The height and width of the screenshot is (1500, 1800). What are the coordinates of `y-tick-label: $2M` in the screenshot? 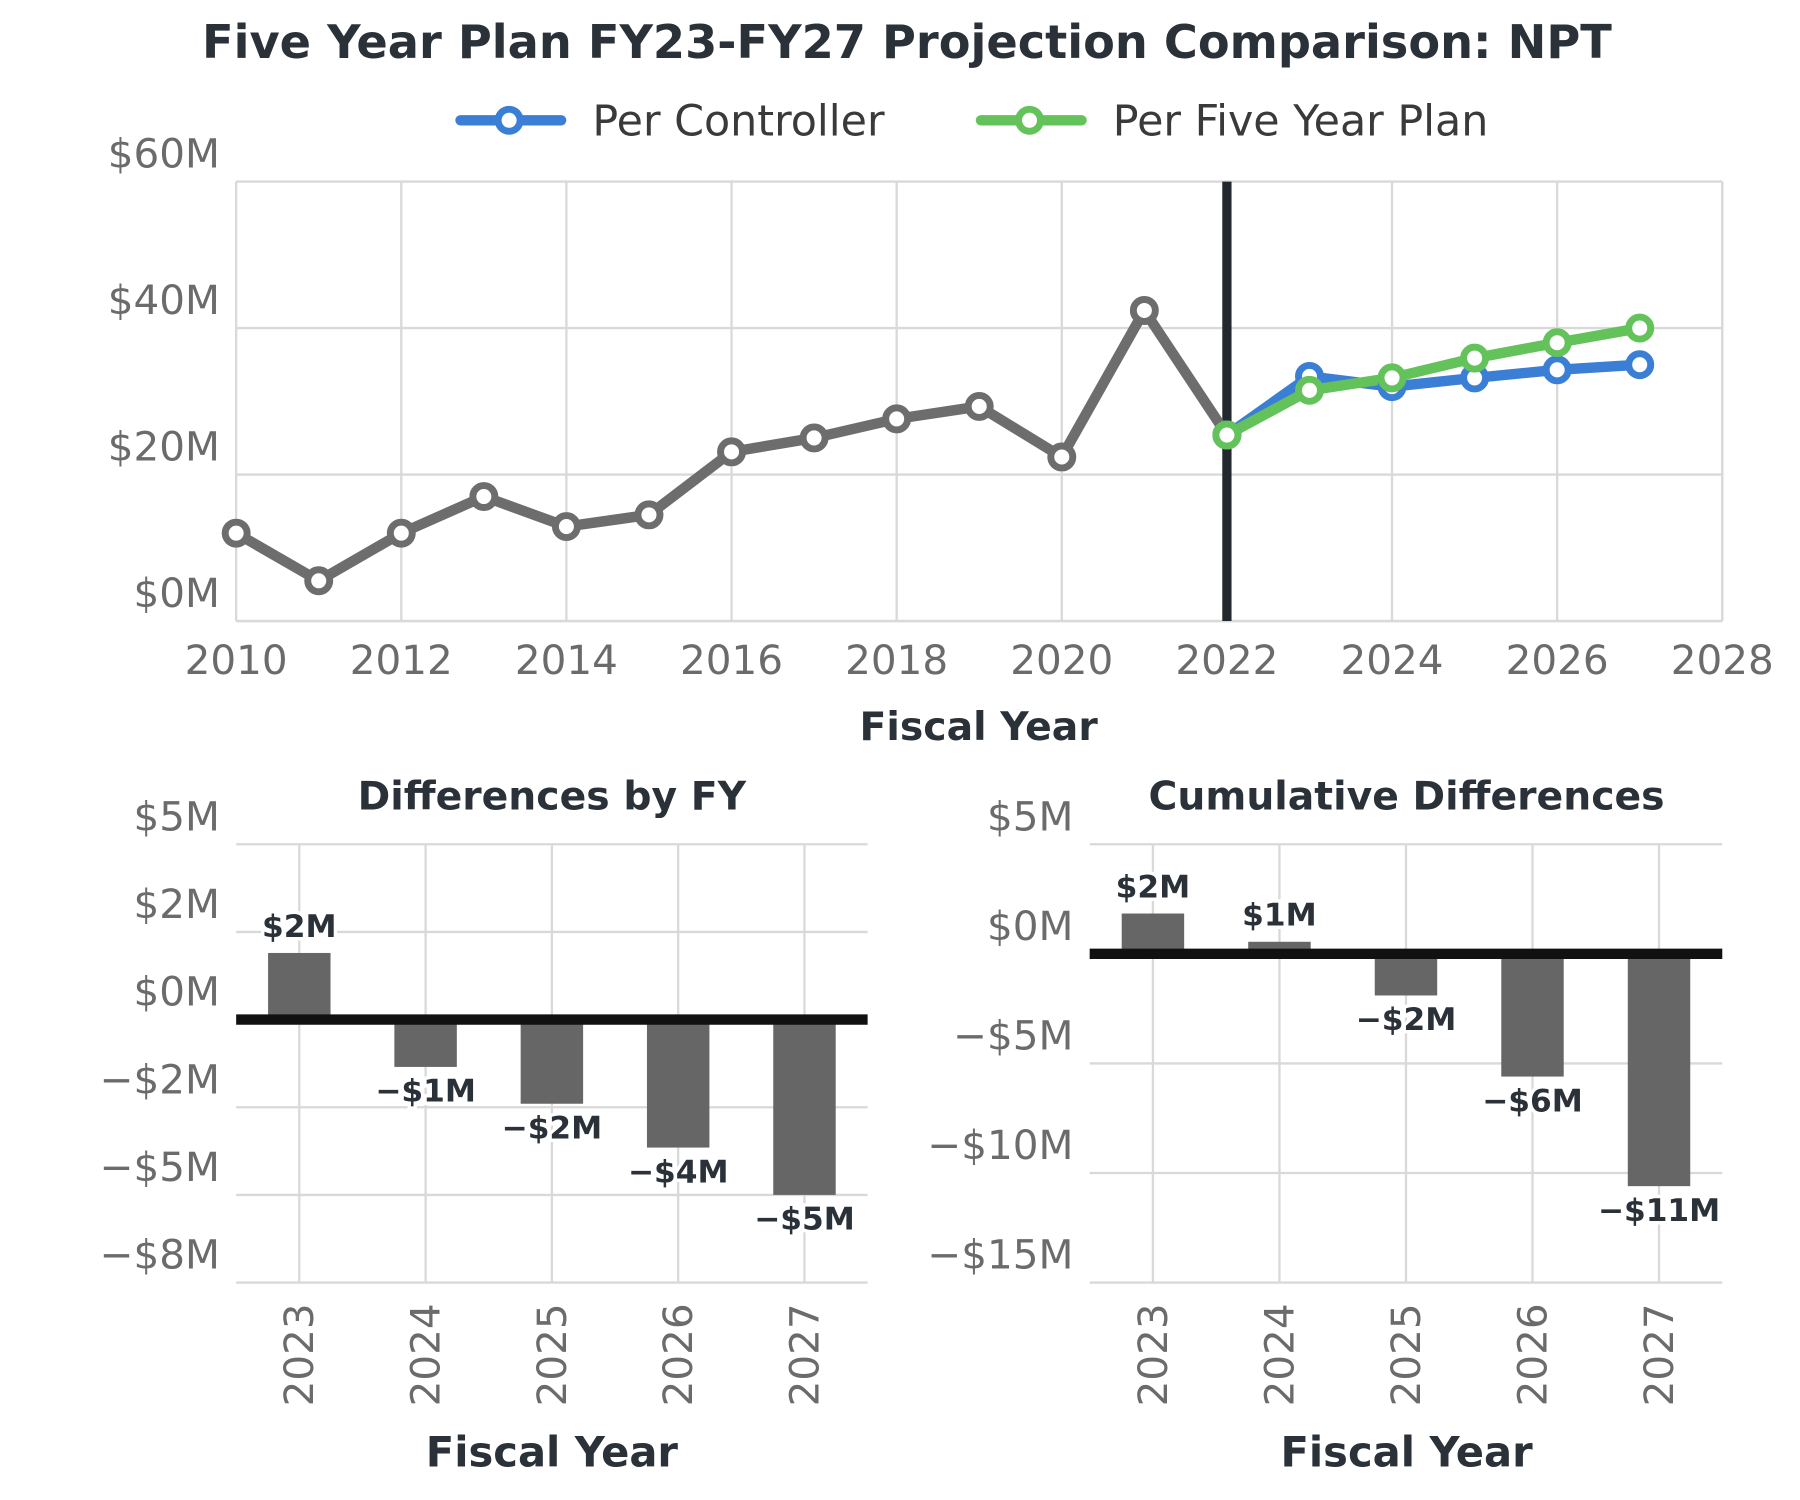 It's located at (177, 904).